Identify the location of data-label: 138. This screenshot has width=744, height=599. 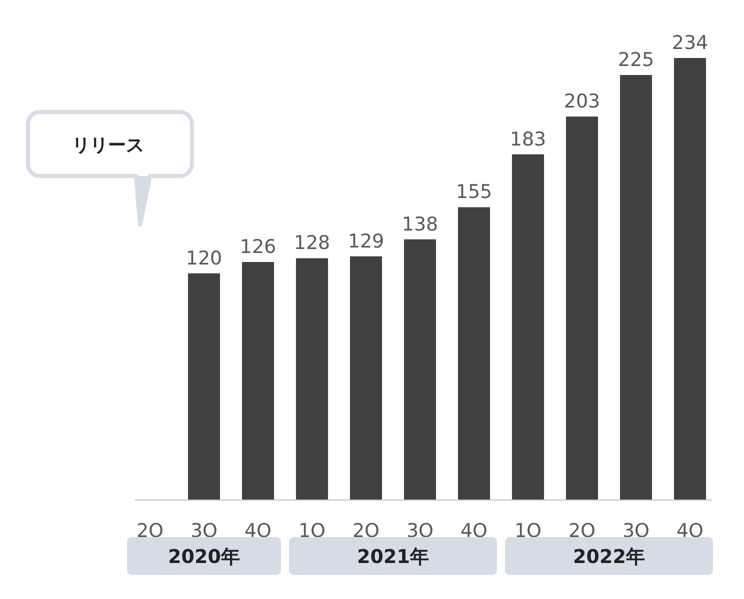
(420, 224).